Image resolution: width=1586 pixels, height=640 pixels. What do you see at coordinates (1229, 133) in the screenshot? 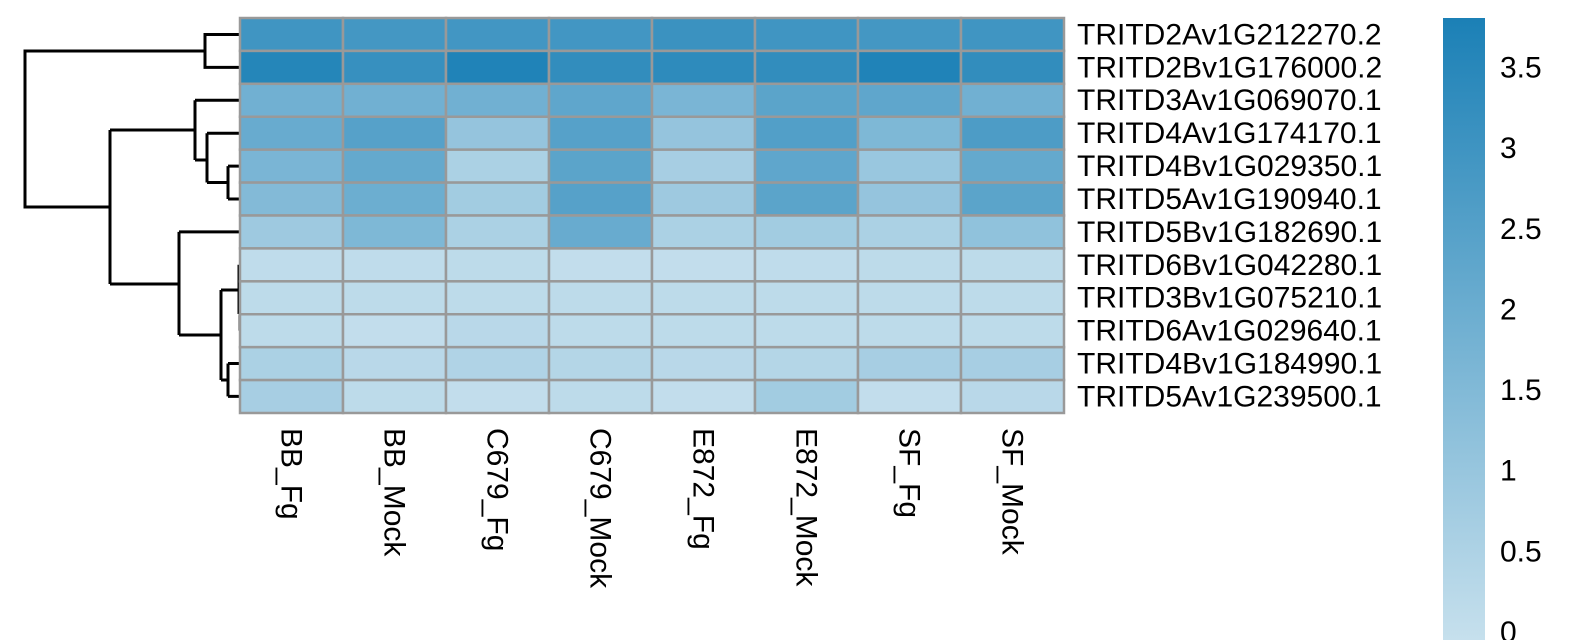
I see `row-label: TRITD4Av1G174170.1` at bounding box center [1229, 133].